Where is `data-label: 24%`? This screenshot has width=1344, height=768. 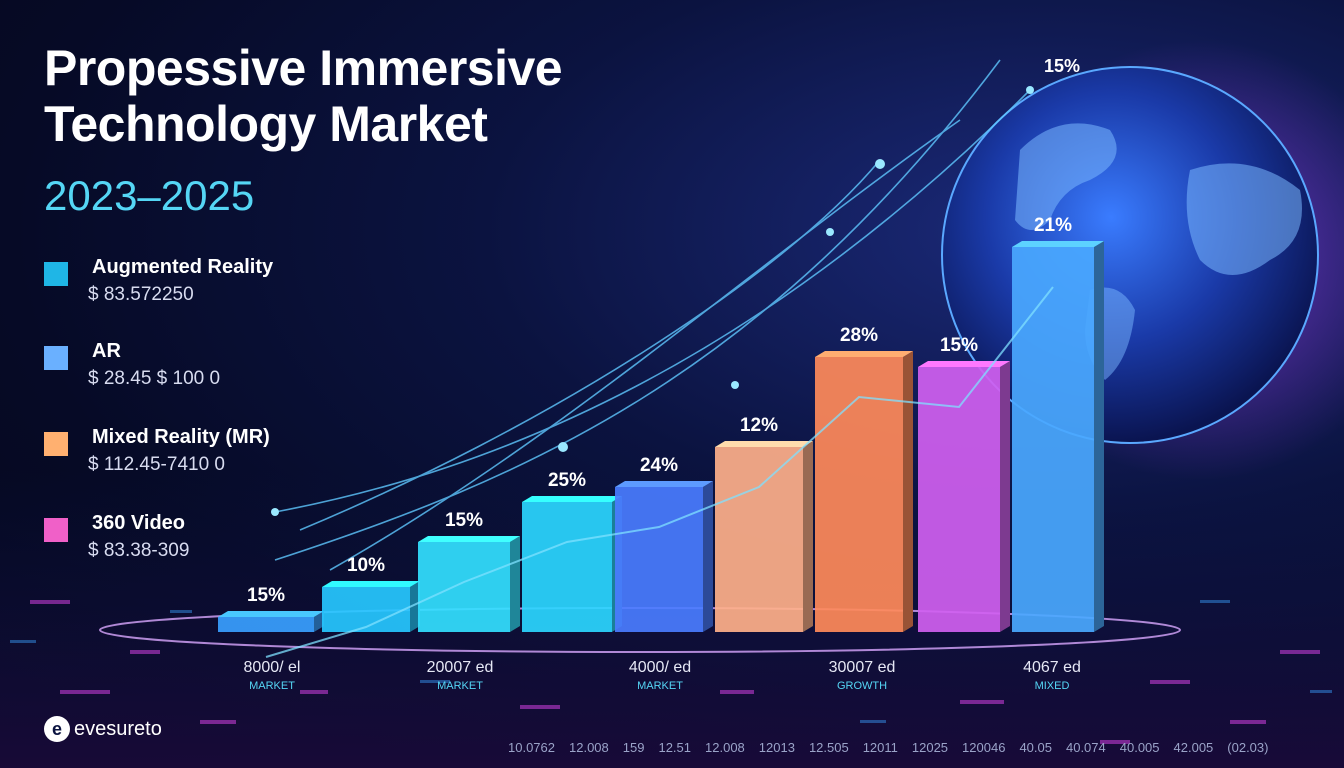 data-label: 24% is located at coordinates (659, 465).